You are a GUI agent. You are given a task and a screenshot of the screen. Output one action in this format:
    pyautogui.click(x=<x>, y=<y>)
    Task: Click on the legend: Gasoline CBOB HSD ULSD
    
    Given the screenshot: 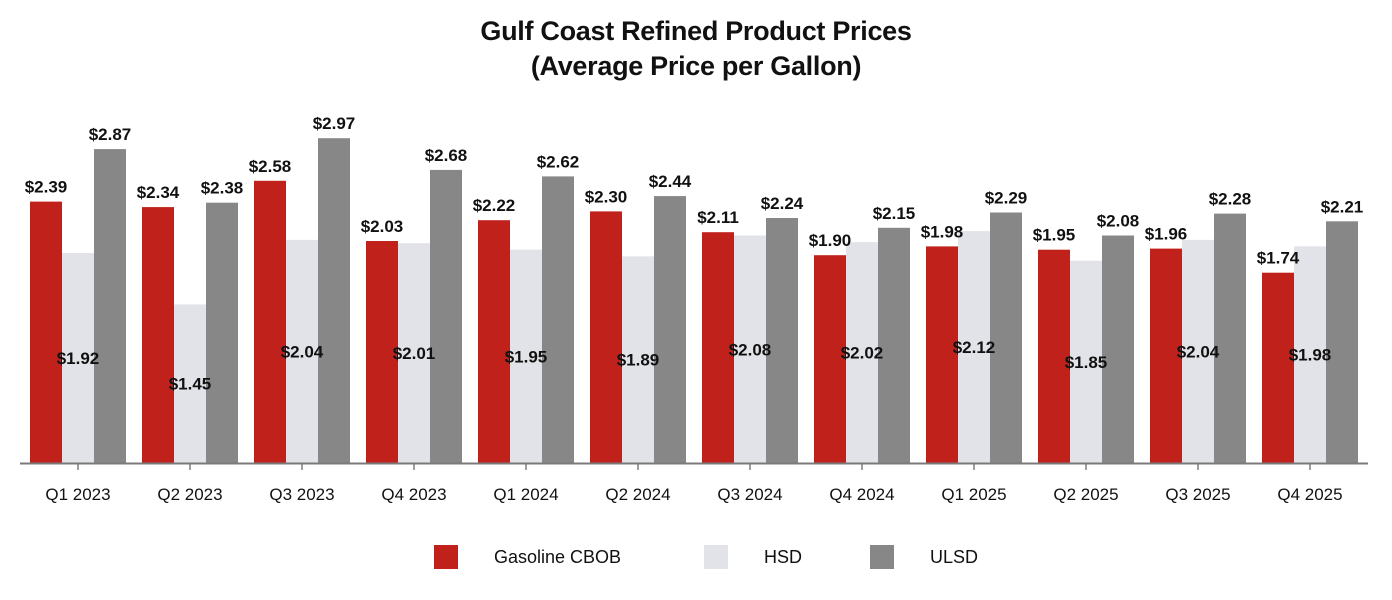 What is the action you would take?
    pyautogui.click(x=706, y=557)
    